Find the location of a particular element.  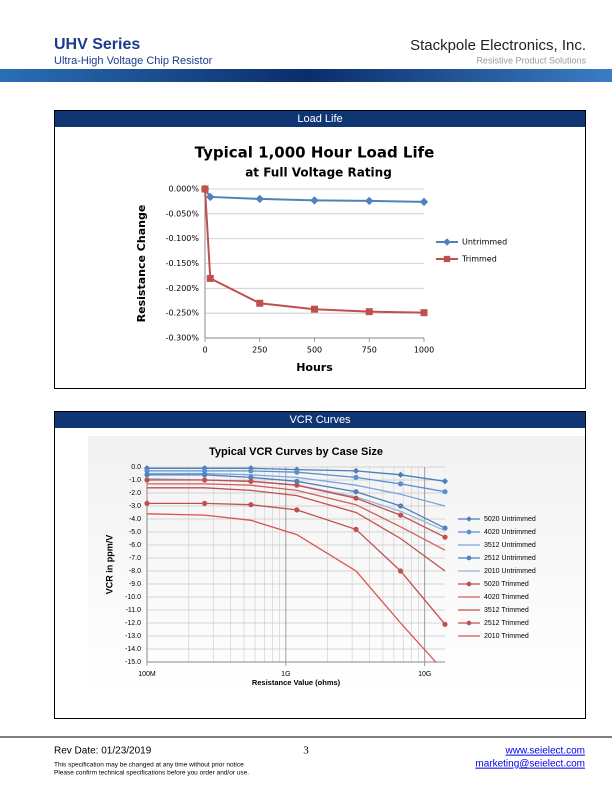

email-link: marketing@seielect.com is located at coordinates (530, 764).